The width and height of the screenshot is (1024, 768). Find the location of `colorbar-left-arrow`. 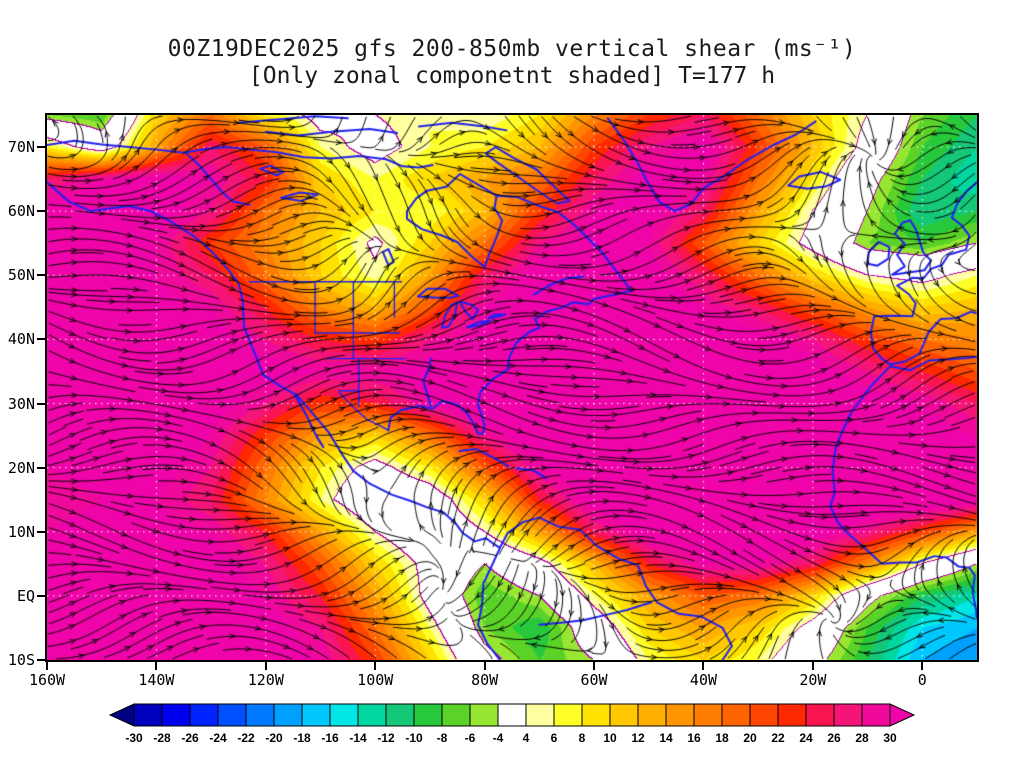

colorbar-left-arrow is located at coordinates (121, 715).